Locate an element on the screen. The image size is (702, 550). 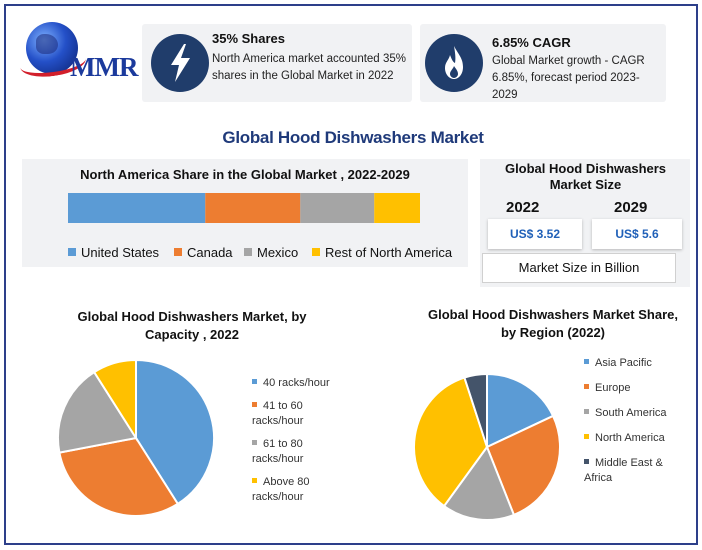
value-2029: US$ 5.6 is located at coordinates (637, 234).